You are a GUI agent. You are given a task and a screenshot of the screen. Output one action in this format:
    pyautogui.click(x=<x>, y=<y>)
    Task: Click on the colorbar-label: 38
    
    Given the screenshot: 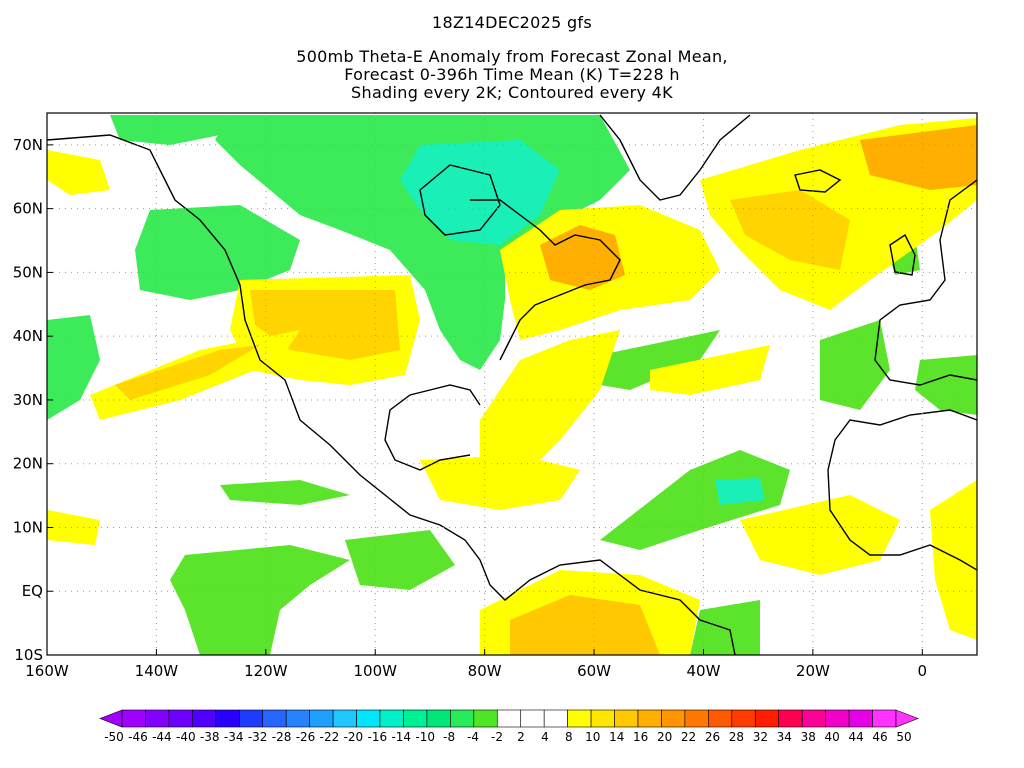 What is the action you would take?
    pyautogui.click(x=808, y=737)
    